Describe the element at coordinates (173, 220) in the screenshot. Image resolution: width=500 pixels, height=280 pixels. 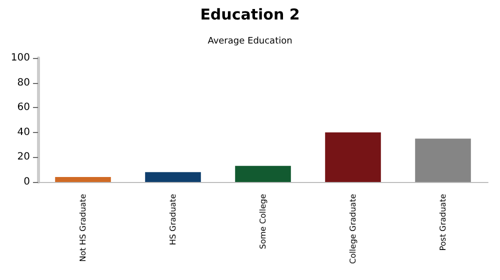
I see `x-tick-label: HS Graduate` at that location.